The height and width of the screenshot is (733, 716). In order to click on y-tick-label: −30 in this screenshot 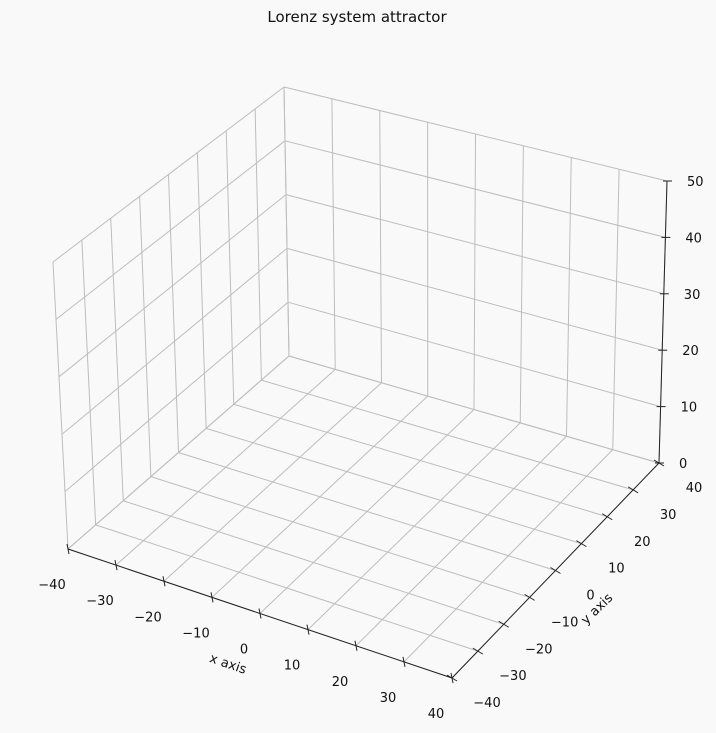, I will do `click(512, 676)`.